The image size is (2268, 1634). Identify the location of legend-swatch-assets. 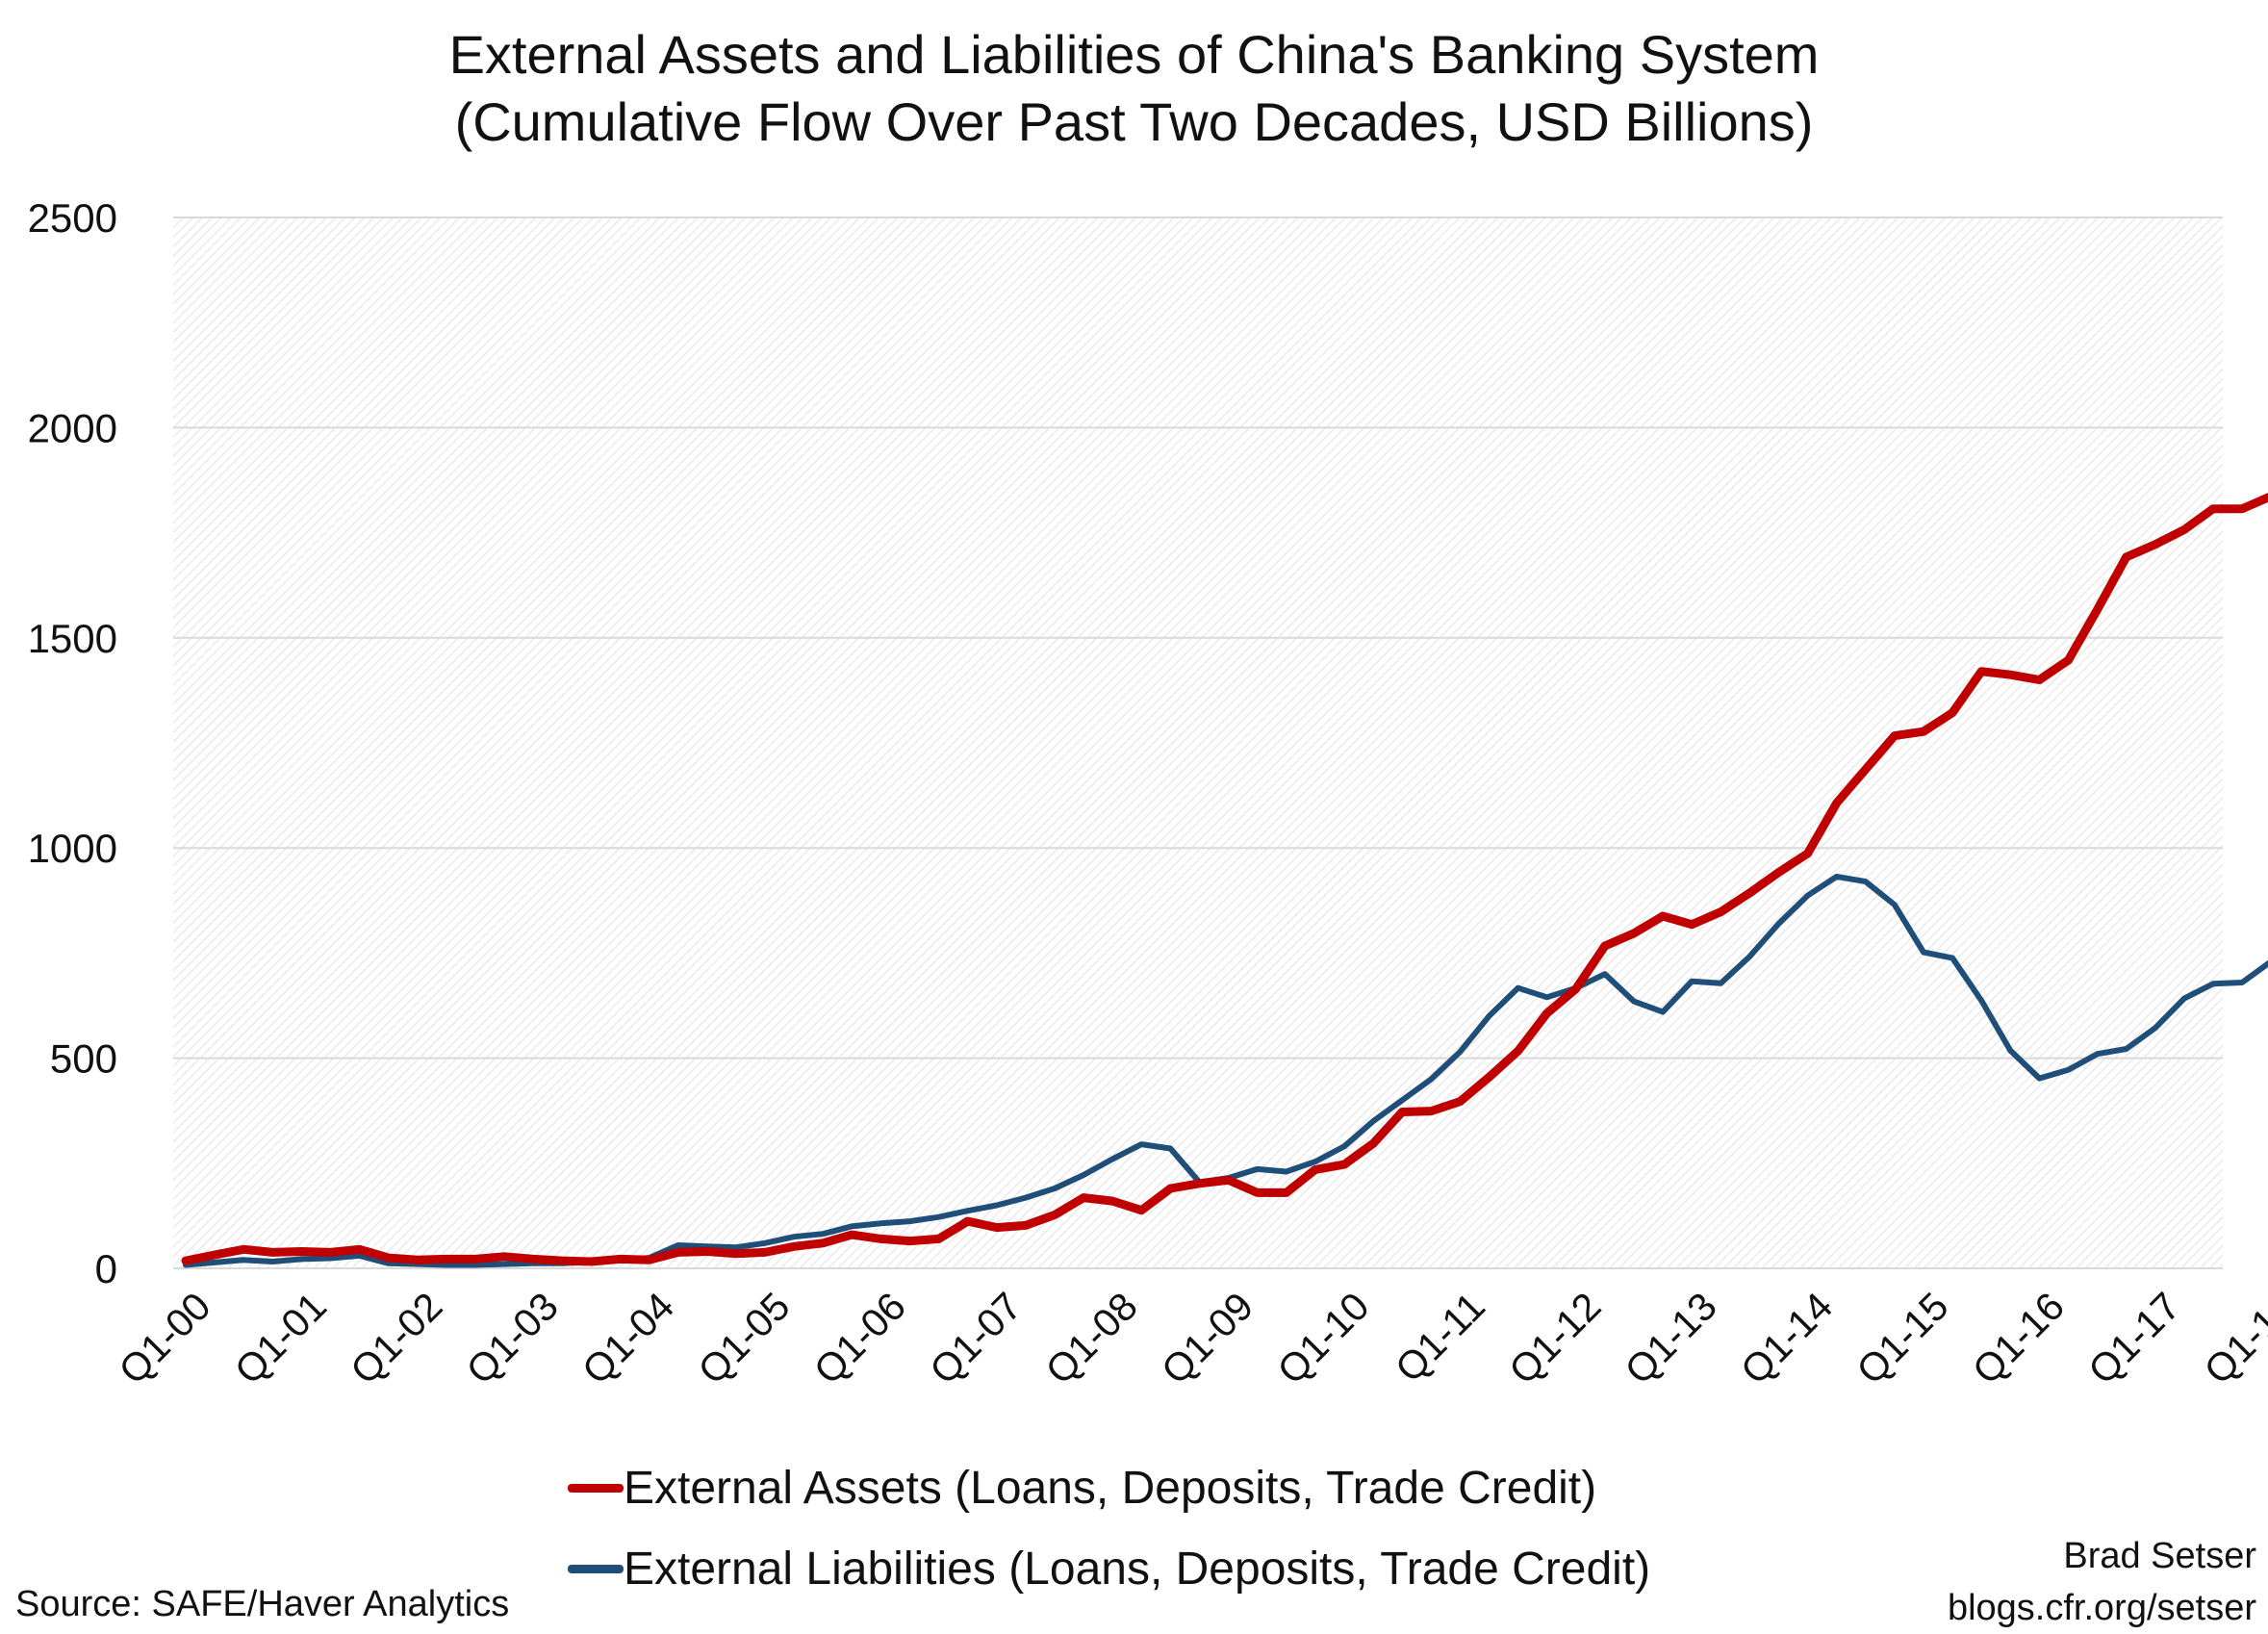
(596, 1488).